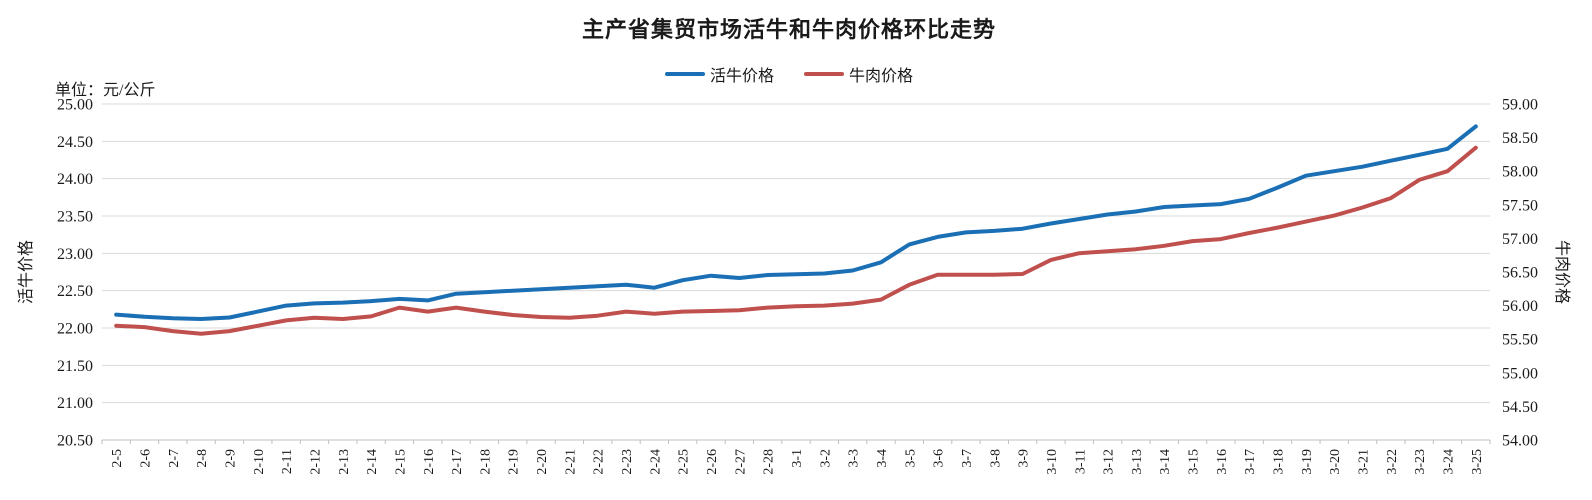 The height and width of the screenshot is (500, 1592). Describe the element at coordinates (1080, 461) in the screenshot. I see `x-axis-category-label: 3-11` at that location.